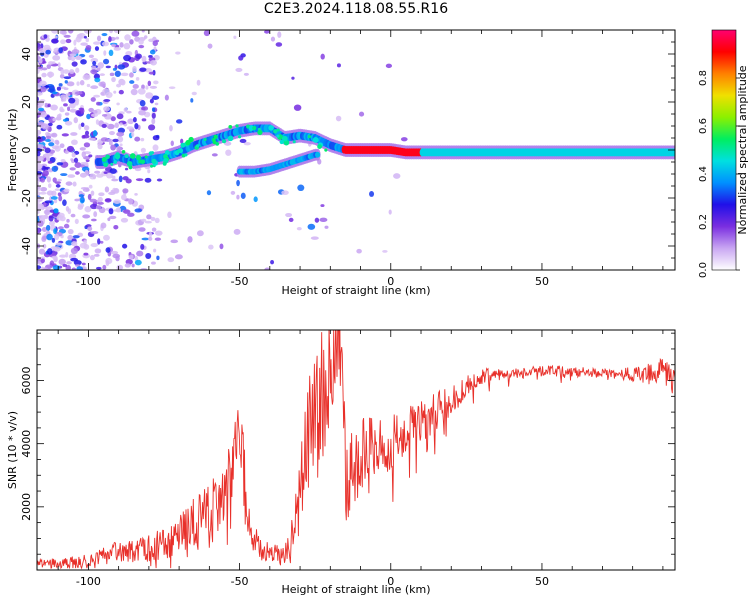 The height and width of the screenshot is (600, 750). I want to click on y-tick-label: 20, so click(26, 102).